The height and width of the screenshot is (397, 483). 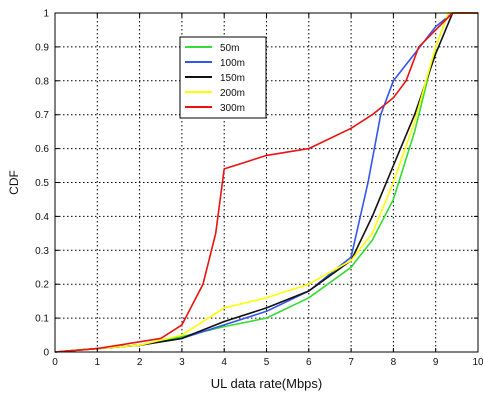 I want to click on y-tick-label: 0.6, so click(x=42, y=149).